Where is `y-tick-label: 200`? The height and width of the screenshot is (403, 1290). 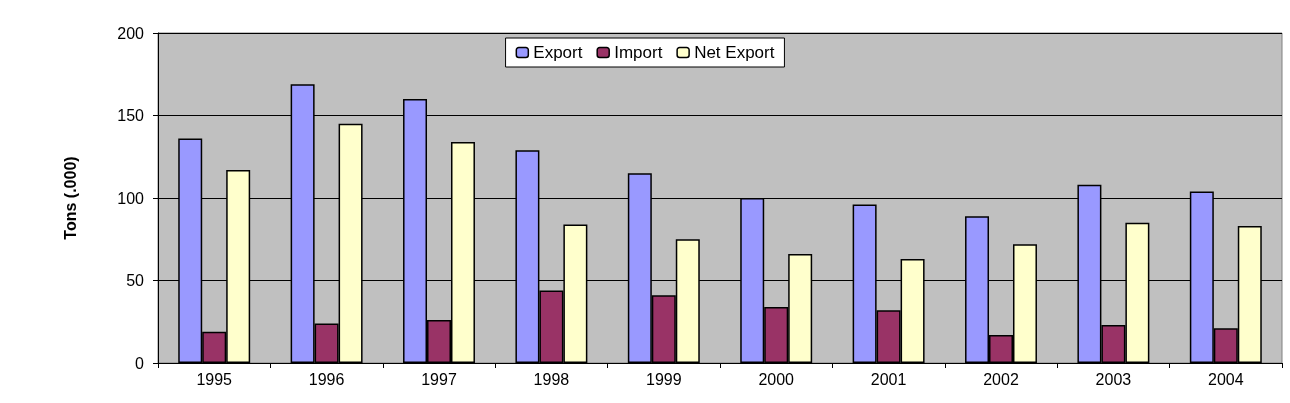
y-tick-label: 200 is located at coordinates (131, 33).